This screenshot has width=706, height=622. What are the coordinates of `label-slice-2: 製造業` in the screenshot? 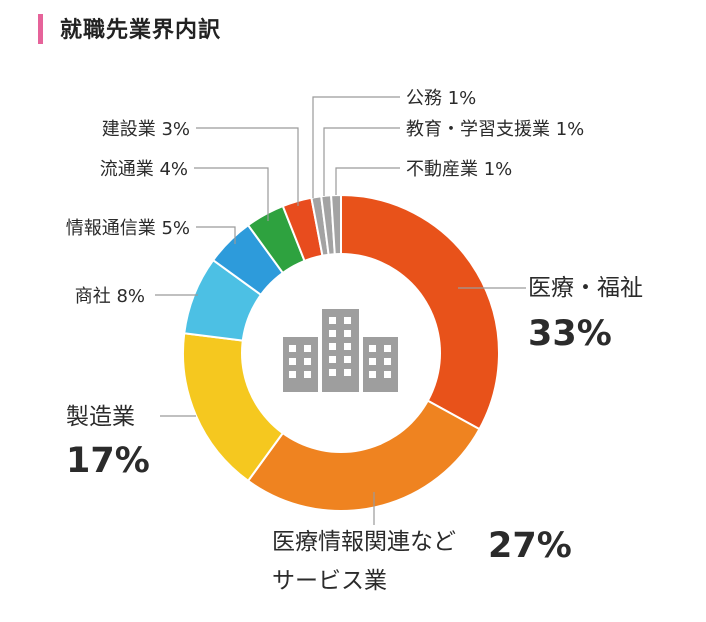 It's located at (100, 417).